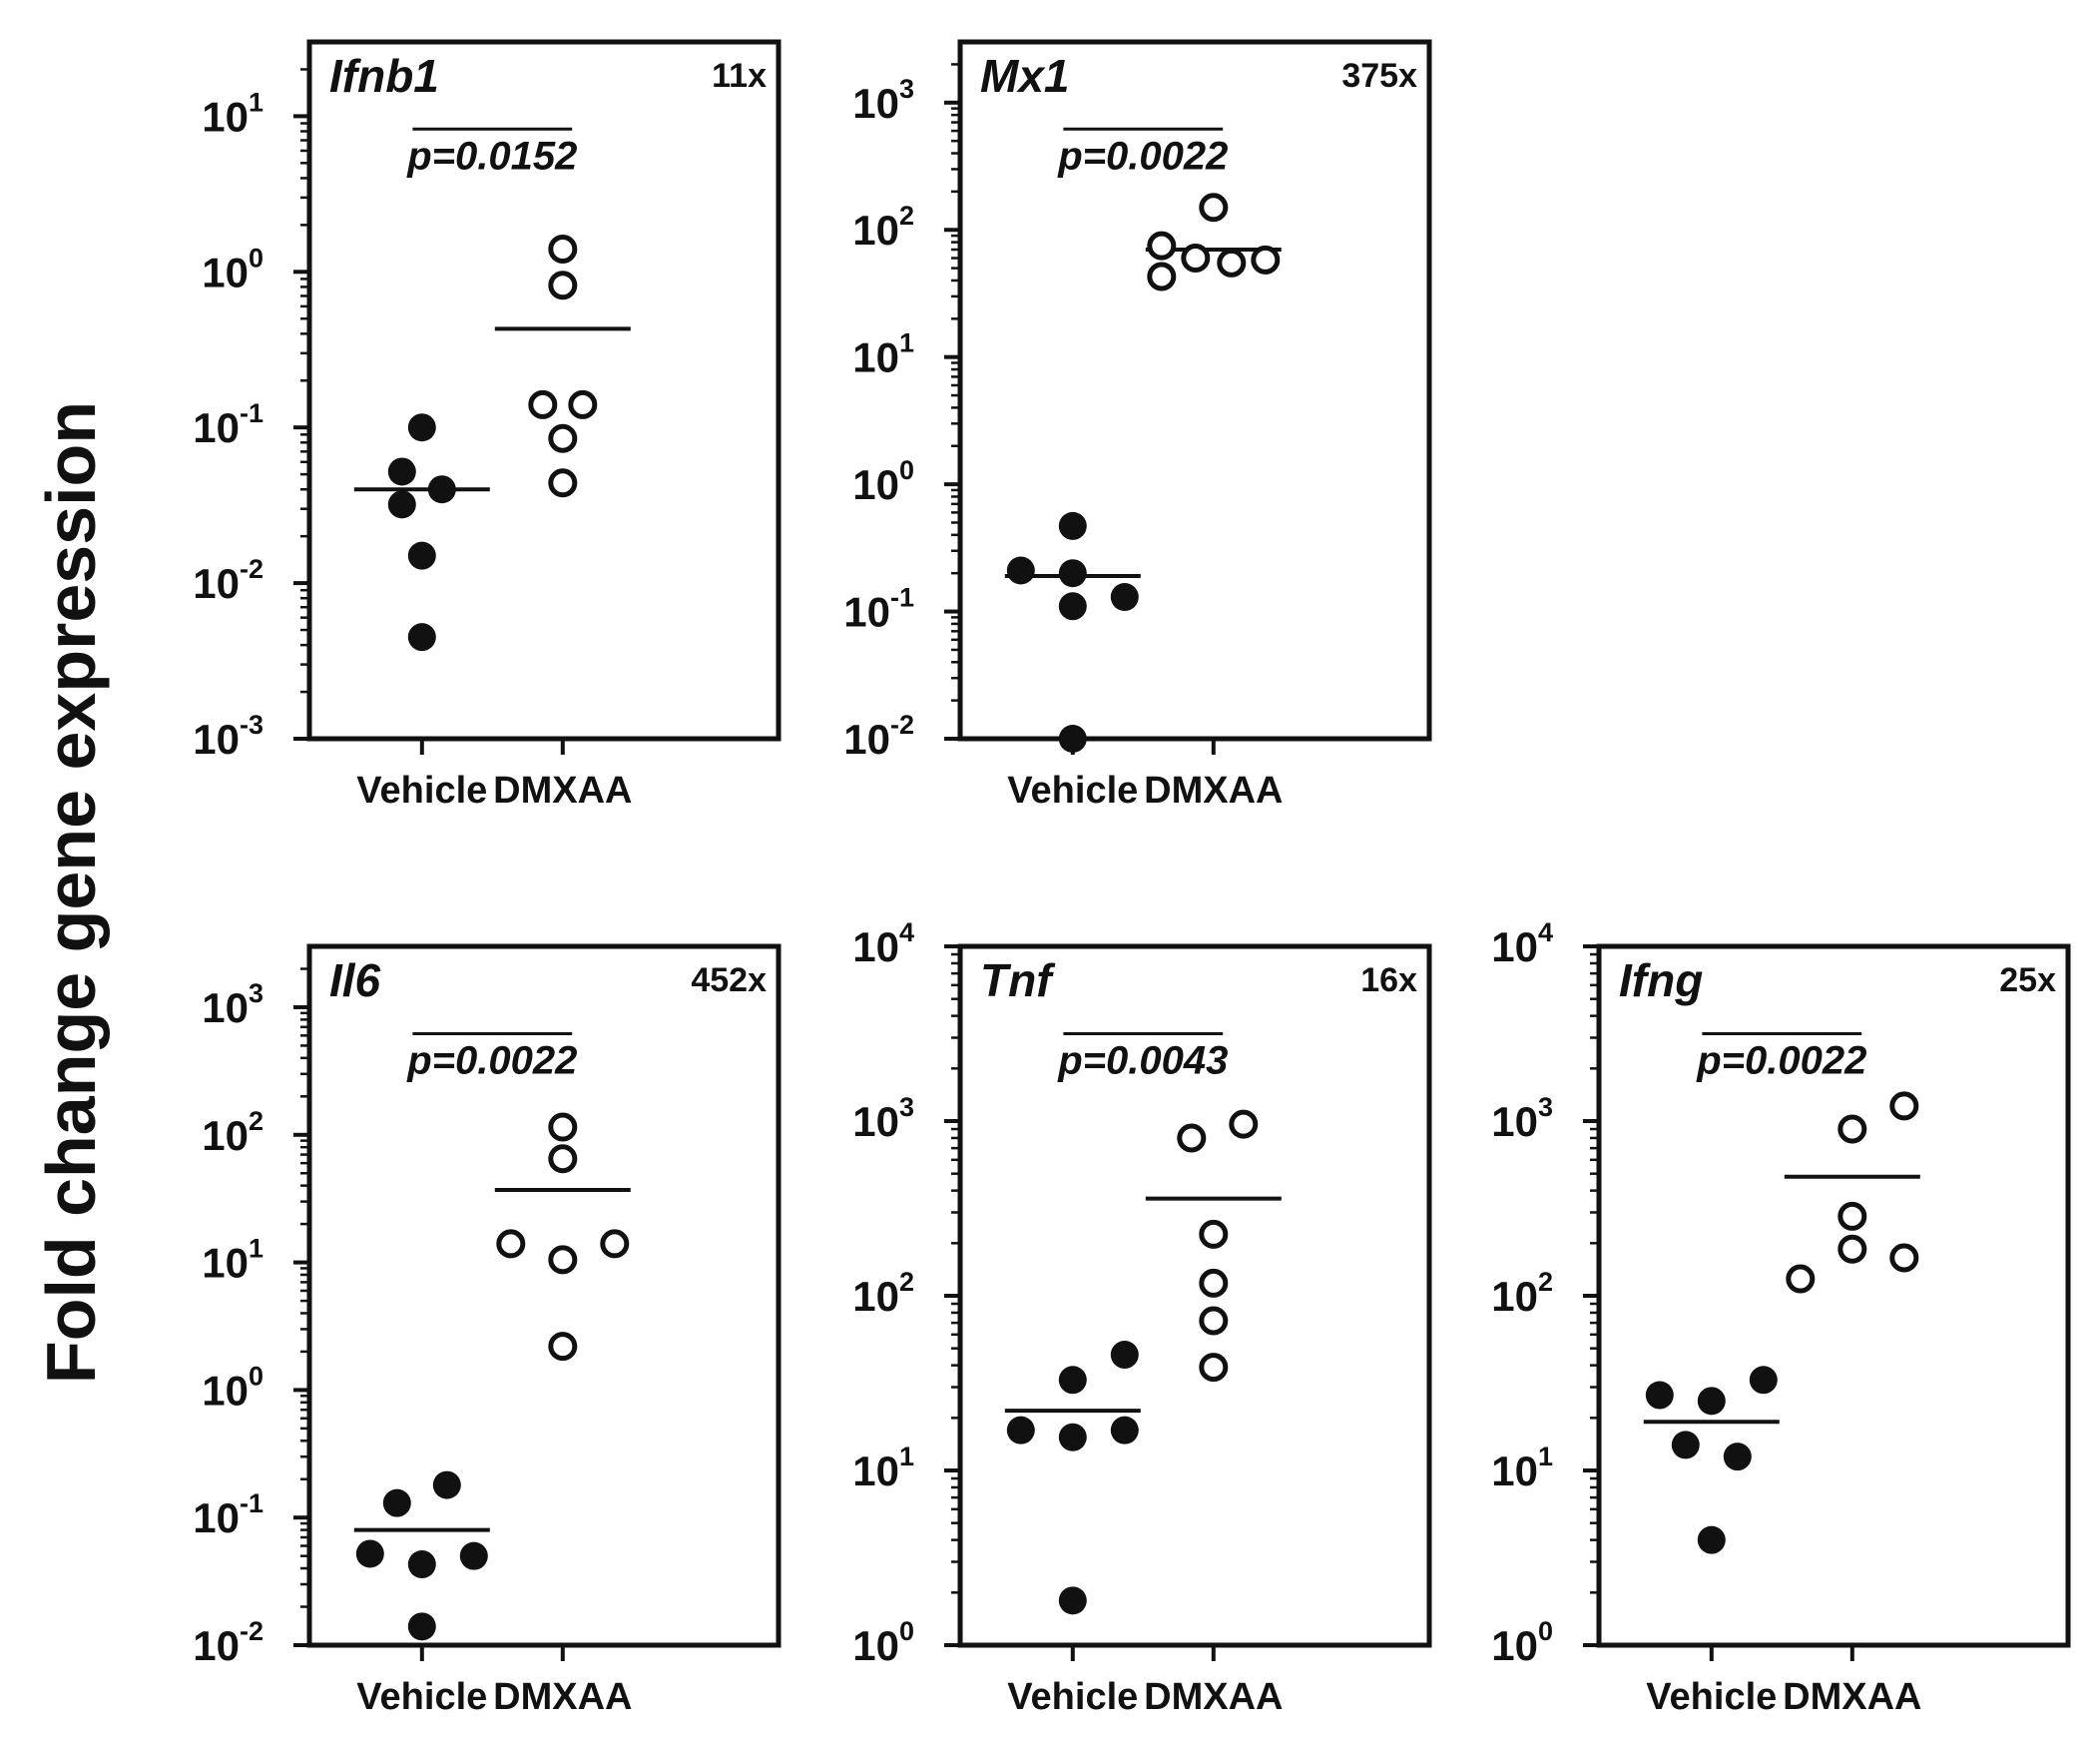  Describe the element at coordinates (2027, 980) in the screenshot. I see `fold-change-label: 25x` at that location.